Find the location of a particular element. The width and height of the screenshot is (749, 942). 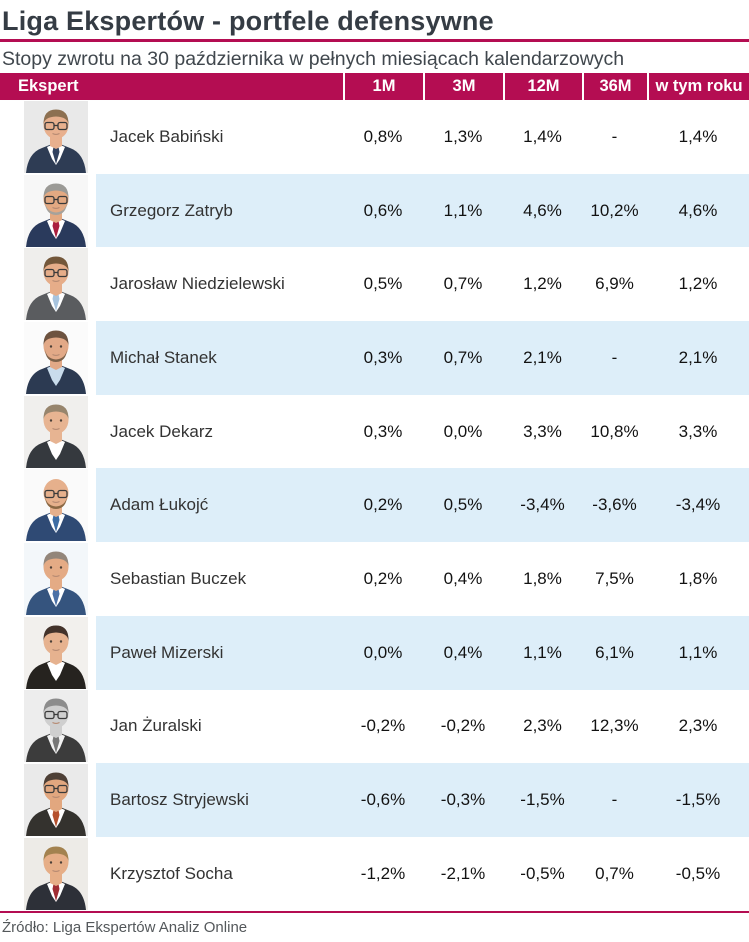

value-3m: 1,1% is located at coordinates (463, 210).